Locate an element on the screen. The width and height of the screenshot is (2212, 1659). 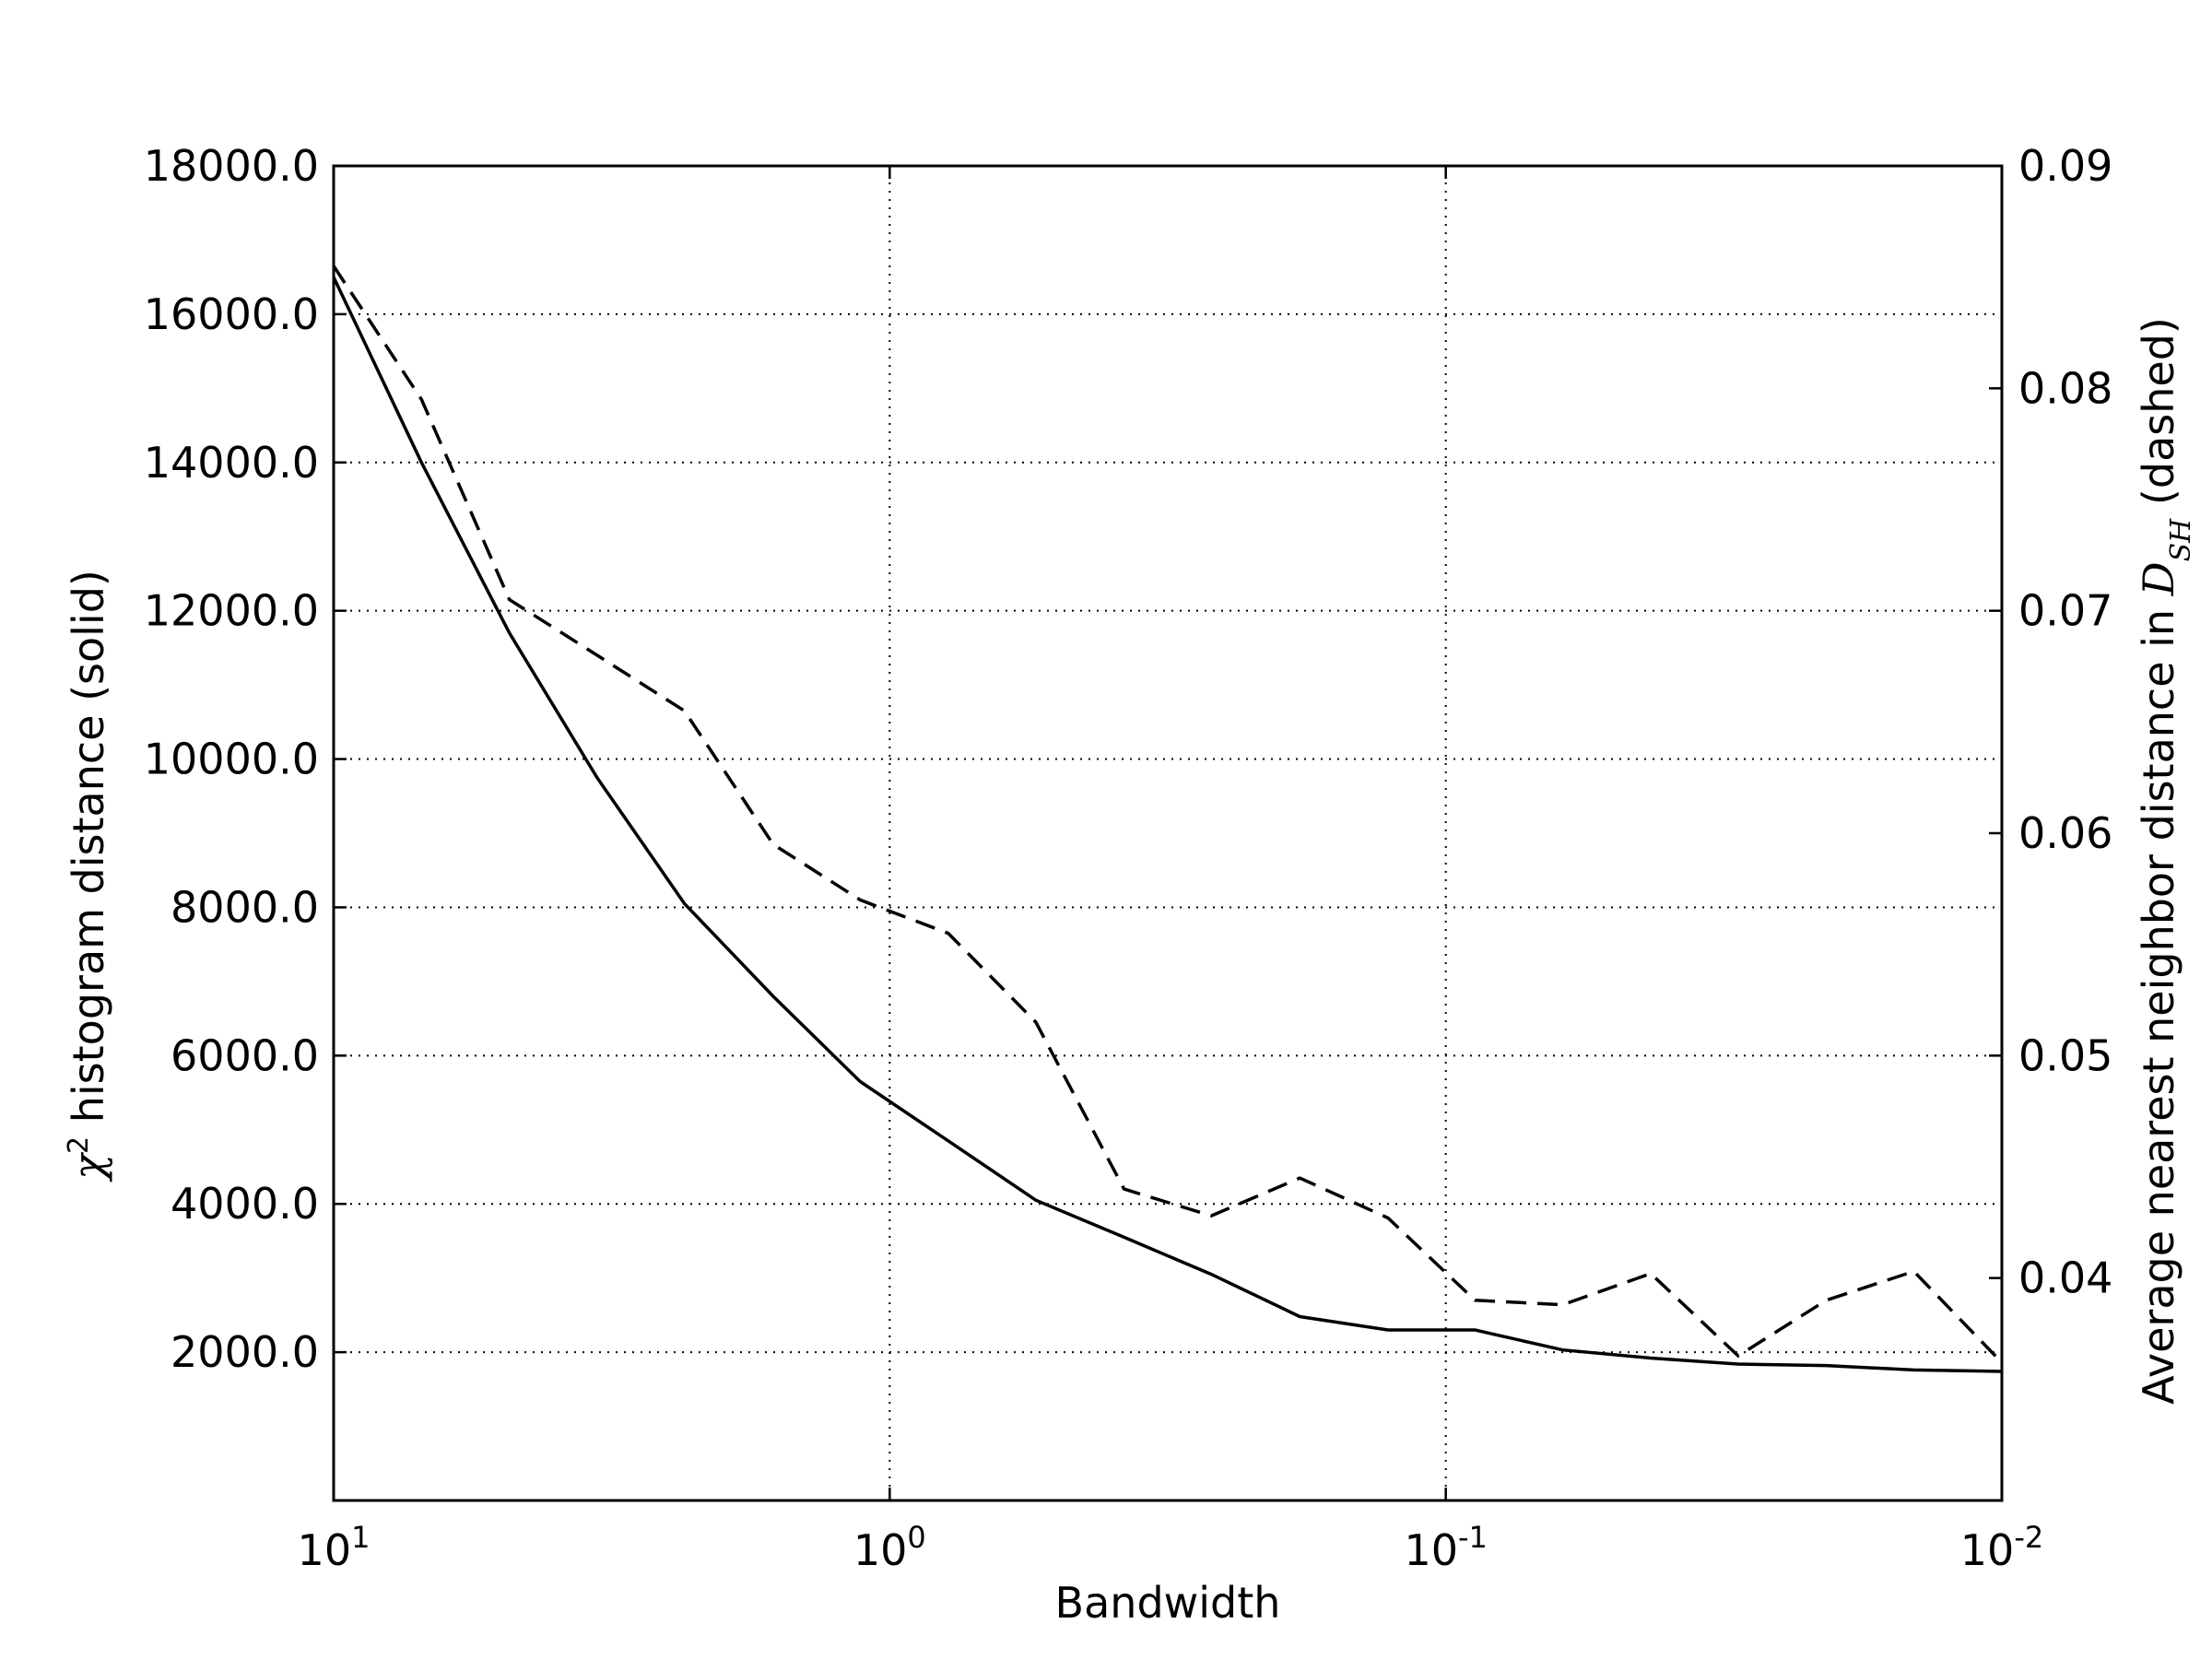
x-tick-label-exponent: 1 is located at coordinates (360, 1537).